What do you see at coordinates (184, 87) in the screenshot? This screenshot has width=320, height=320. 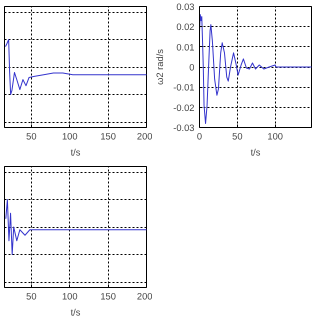 I see `y-tick-label: -0.01` at bounding box center [184, 87].